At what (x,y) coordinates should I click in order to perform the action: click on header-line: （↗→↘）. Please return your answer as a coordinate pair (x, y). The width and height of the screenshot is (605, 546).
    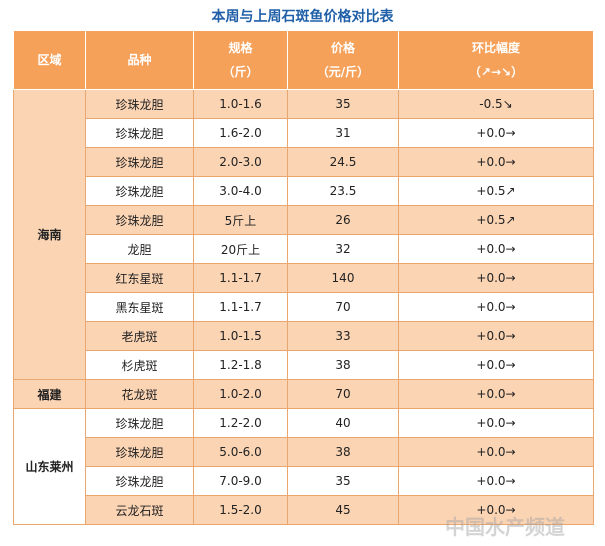
    Looking at the image, I should click on (496, 72).